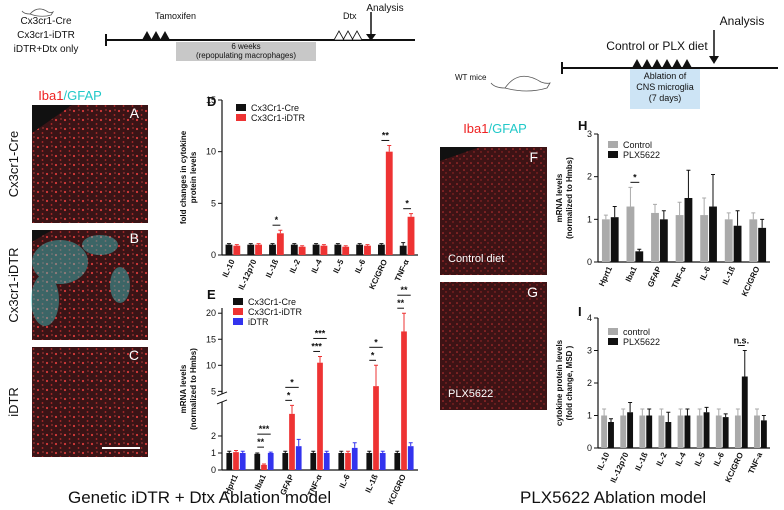 The image size is (784, 510). I want to click on y-tick-label: 5, so click(213, 391).